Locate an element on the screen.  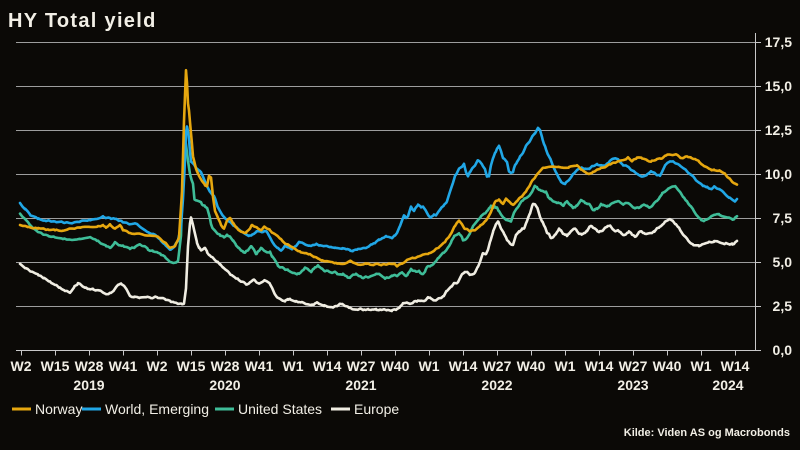
svg-text: 5,0 is located at coordinates (783, 262).